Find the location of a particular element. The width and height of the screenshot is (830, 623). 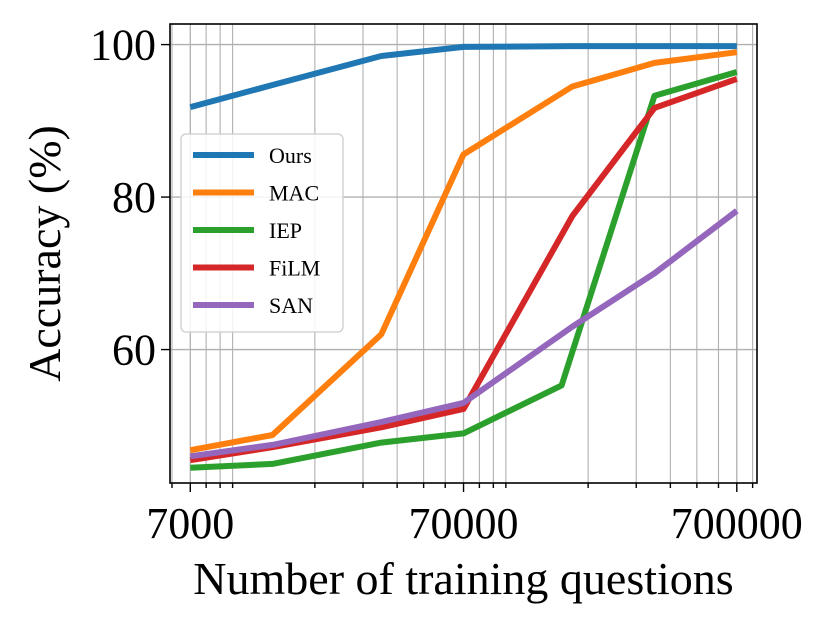

x-axis-label: Number of training questions is located at coordinates (463, 578).